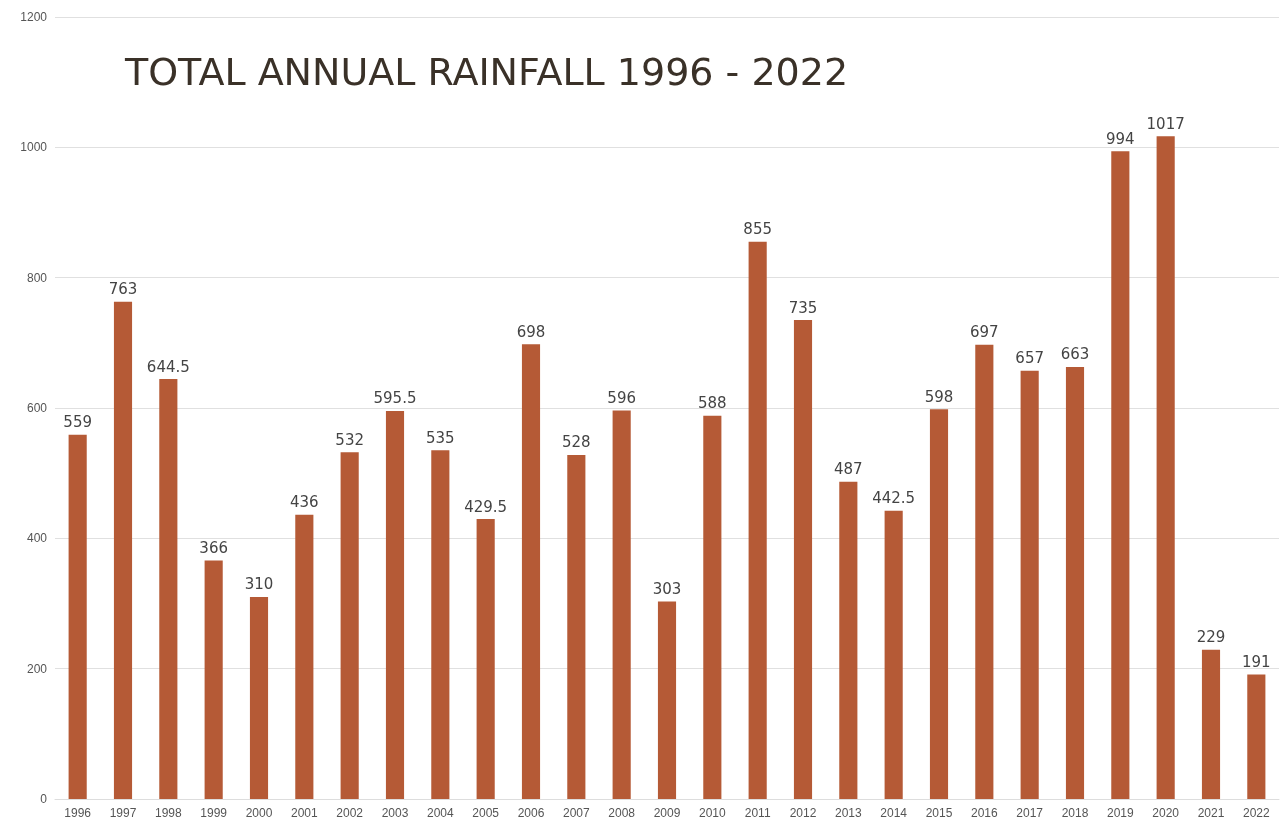  What do you see at coordinates (939, 813) in the screenshot?
I see `x-tick-label: 2015` at bounding box center [939, 813].